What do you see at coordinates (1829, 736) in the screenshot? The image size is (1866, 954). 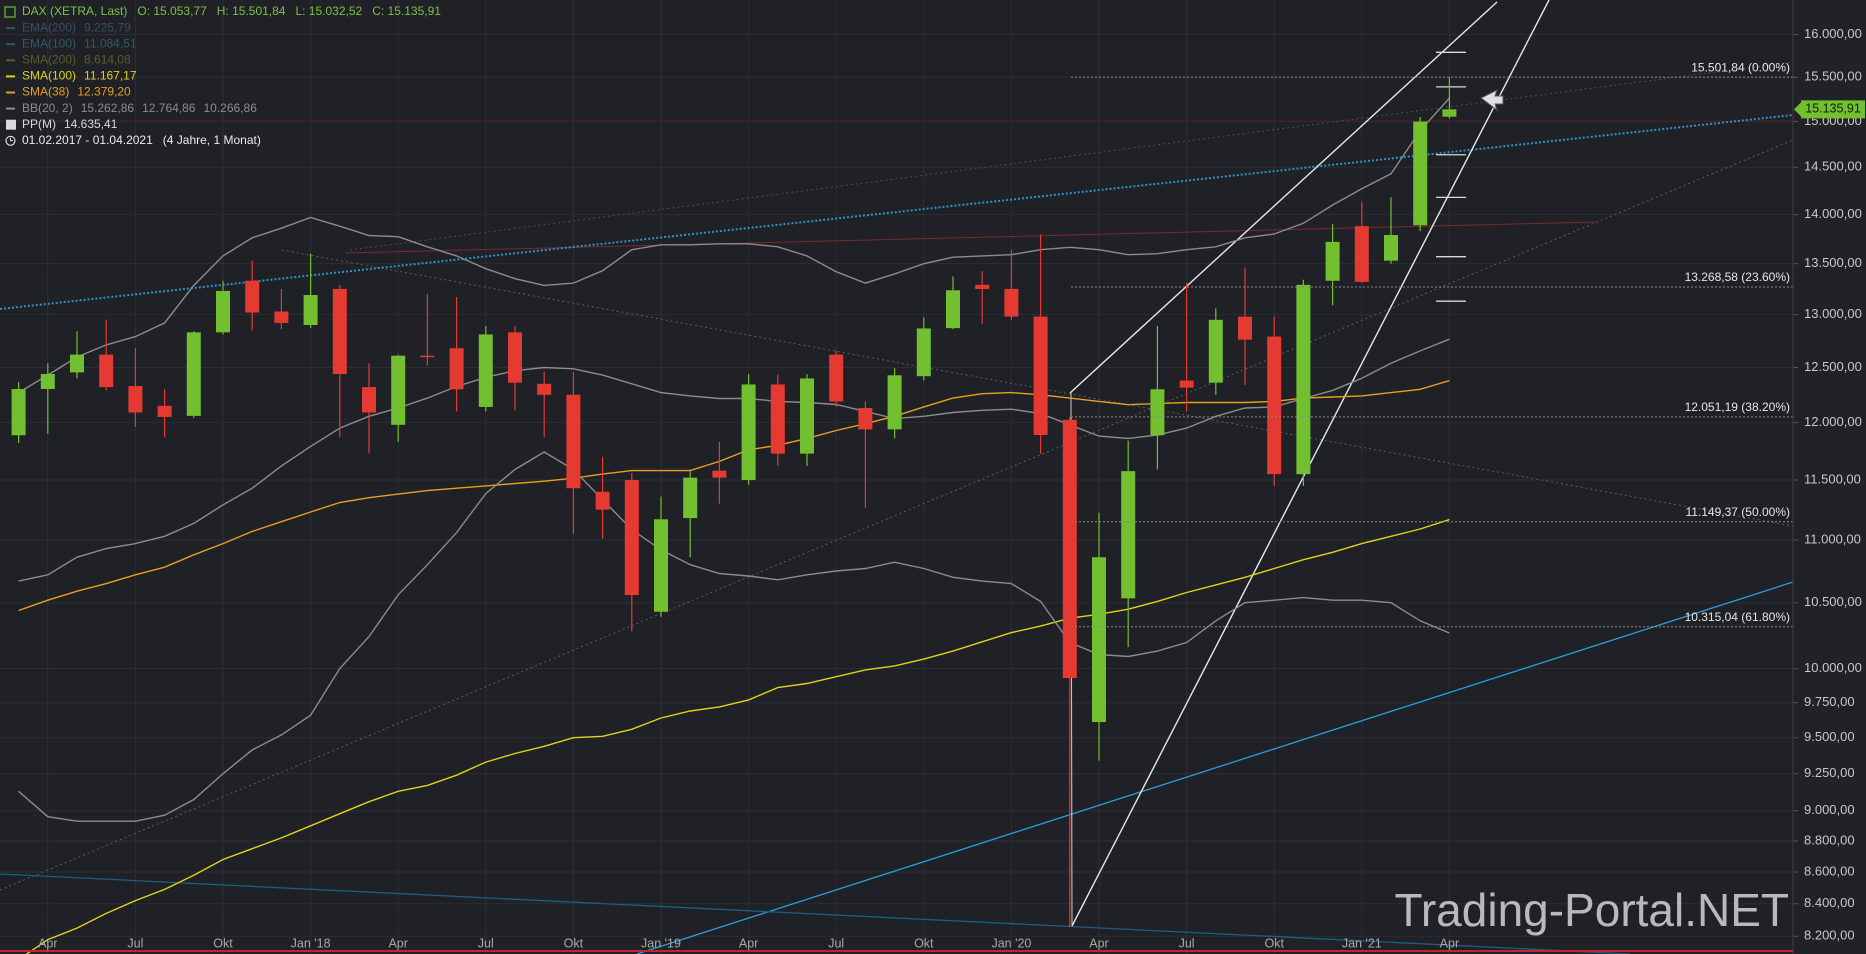 I see `y-tick-label: 9.500,00` at bounding box center [1829, 736].